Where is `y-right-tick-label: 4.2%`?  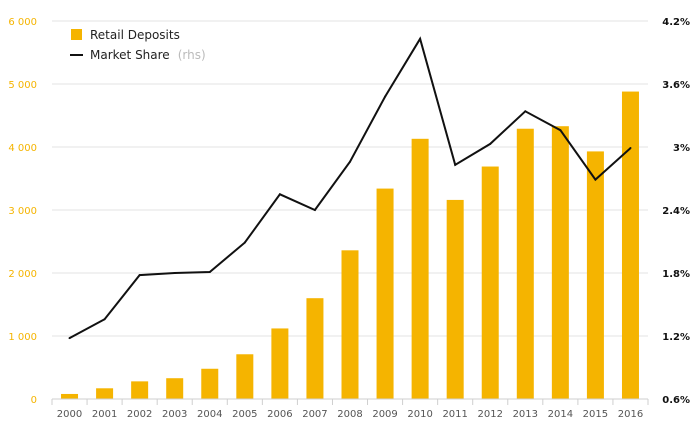
y-right-tick-label: 4.2% is located at coordinates (676, 22).